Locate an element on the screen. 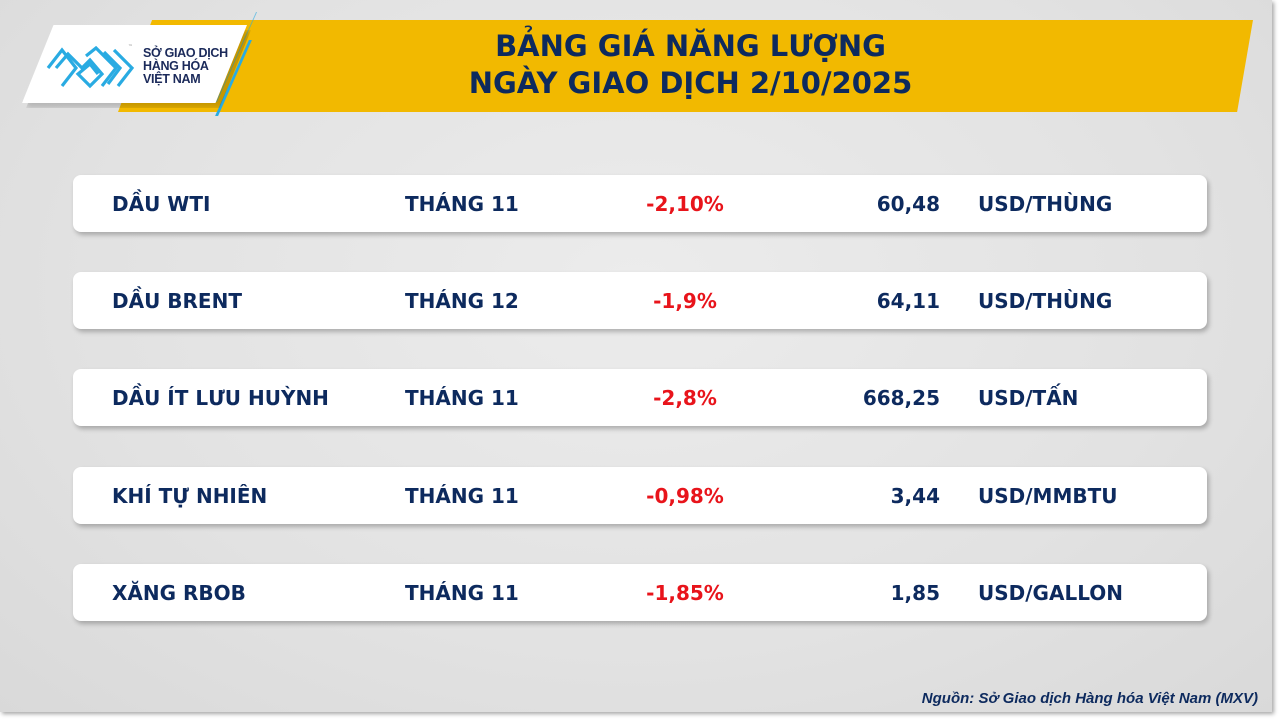 The width and height of the screenshot is (1280, 720). price-value: 668,25 is located at coordinates (901, 398).